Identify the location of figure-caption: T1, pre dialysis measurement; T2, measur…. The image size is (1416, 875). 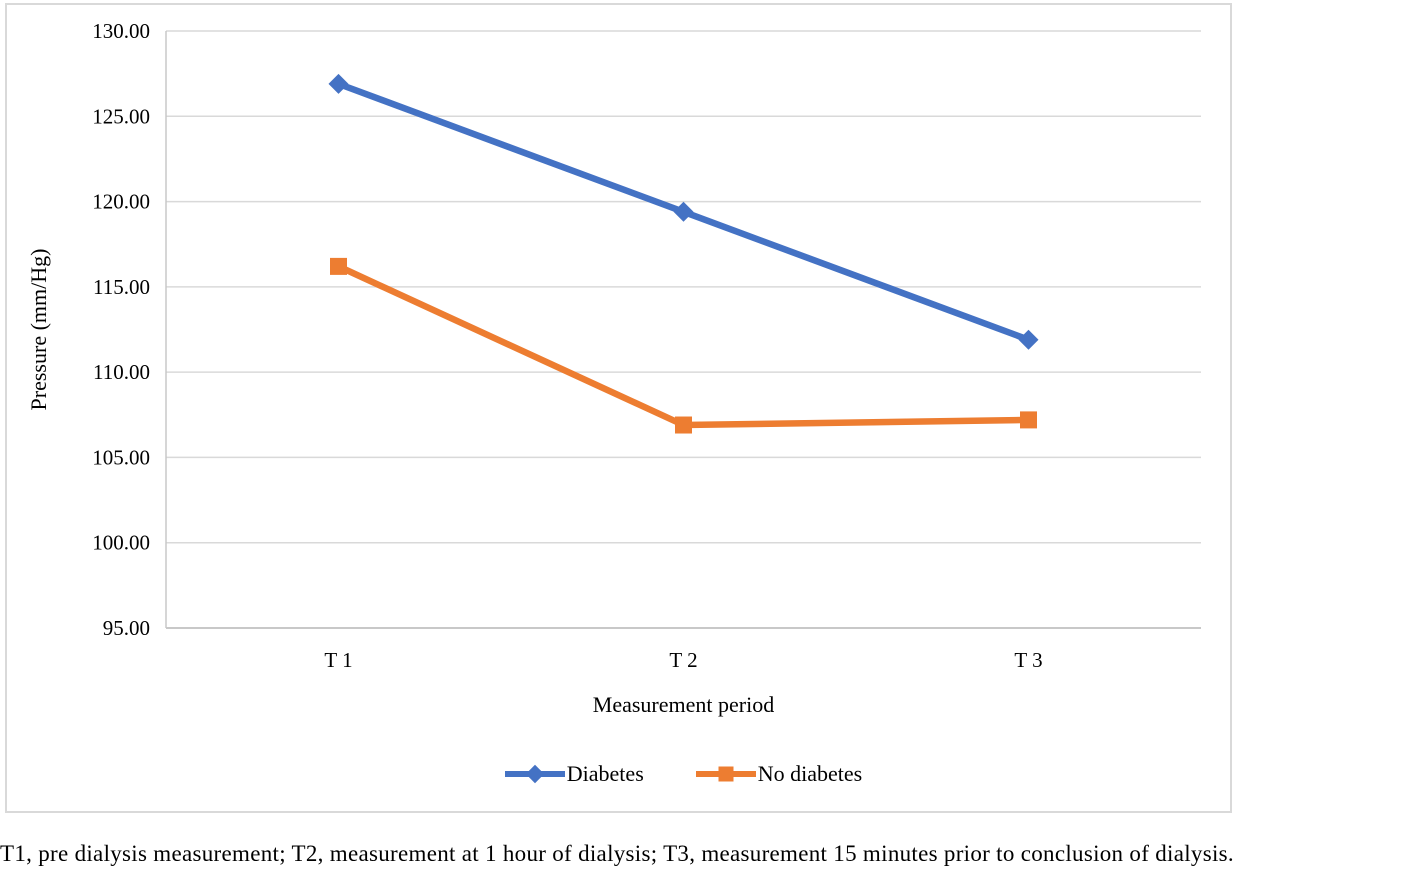
(617, 853).